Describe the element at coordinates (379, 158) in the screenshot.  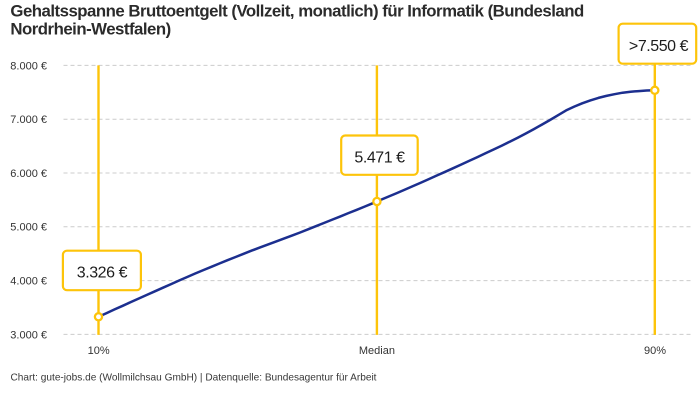
I see `svg-text: 5.471 €` at that location.